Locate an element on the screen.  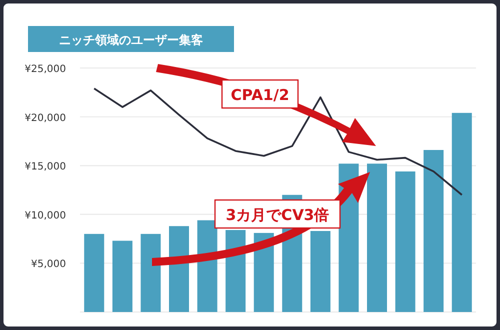
chart-title: ニッチ領域のユーザー集客 is located at coordinates (131, 40).